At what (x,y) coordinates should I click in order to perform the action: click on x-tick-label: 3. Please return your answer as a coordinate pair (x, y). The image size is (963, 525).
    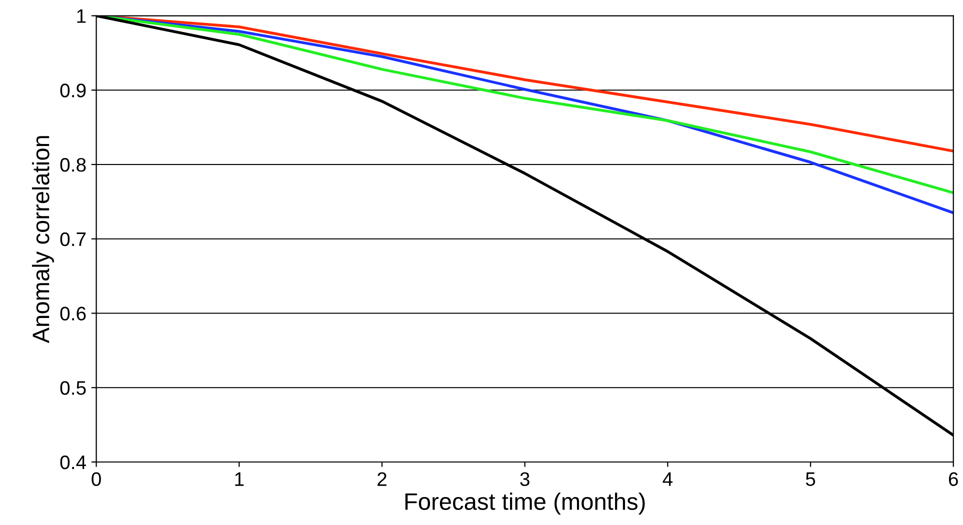
    Looking at the image, I should click on (525, 479).